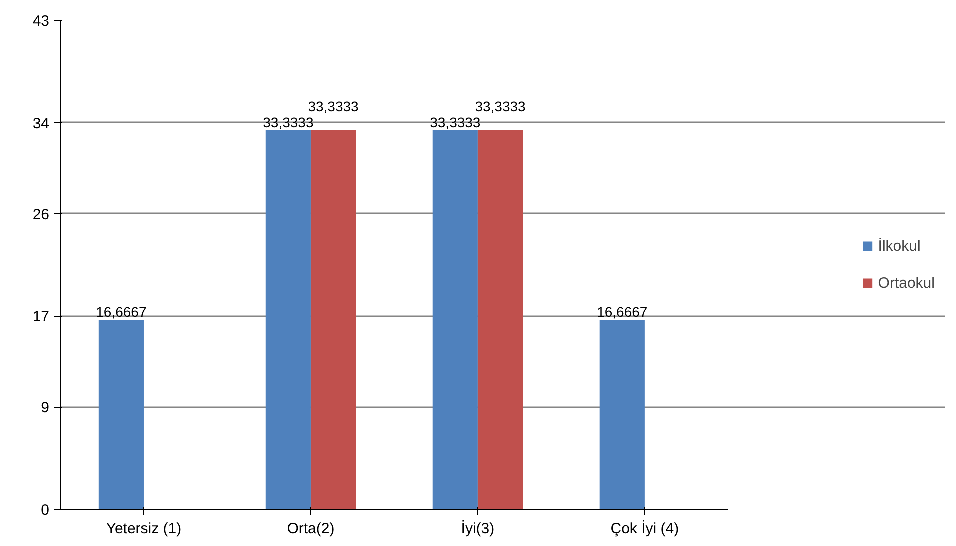 The image size is (956, 546). What do you see at coordinates (645, 529) in the screenshot?
I see `x-tick-label: Çok İyi (4)` at bounding box center [645, 529].